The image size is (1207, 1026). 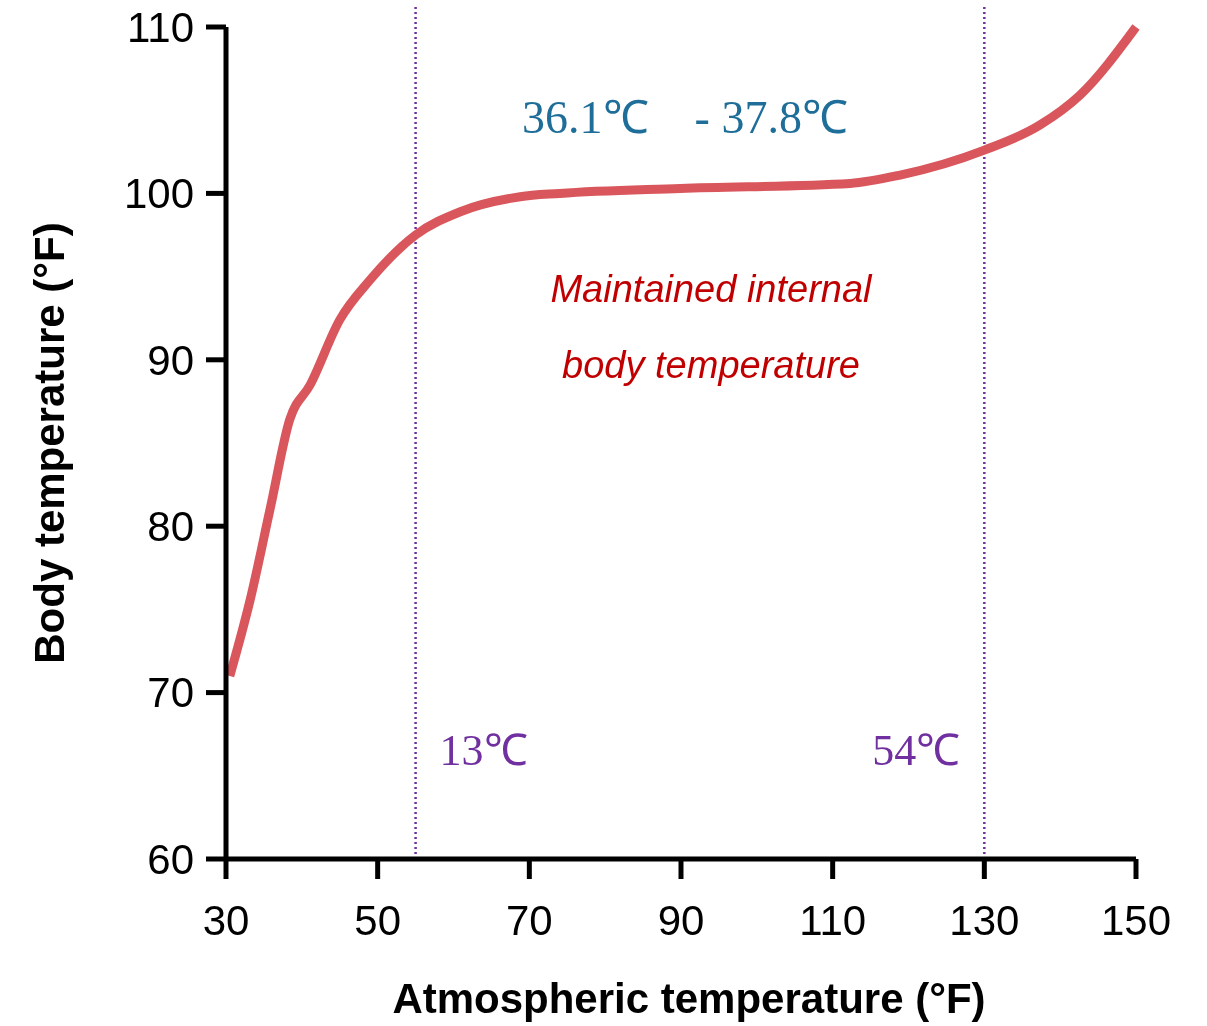 What do you see at coordinates (170, 693) in the screenshot?
I see `y-tick-label: 70` at bounding box center [170, 693].